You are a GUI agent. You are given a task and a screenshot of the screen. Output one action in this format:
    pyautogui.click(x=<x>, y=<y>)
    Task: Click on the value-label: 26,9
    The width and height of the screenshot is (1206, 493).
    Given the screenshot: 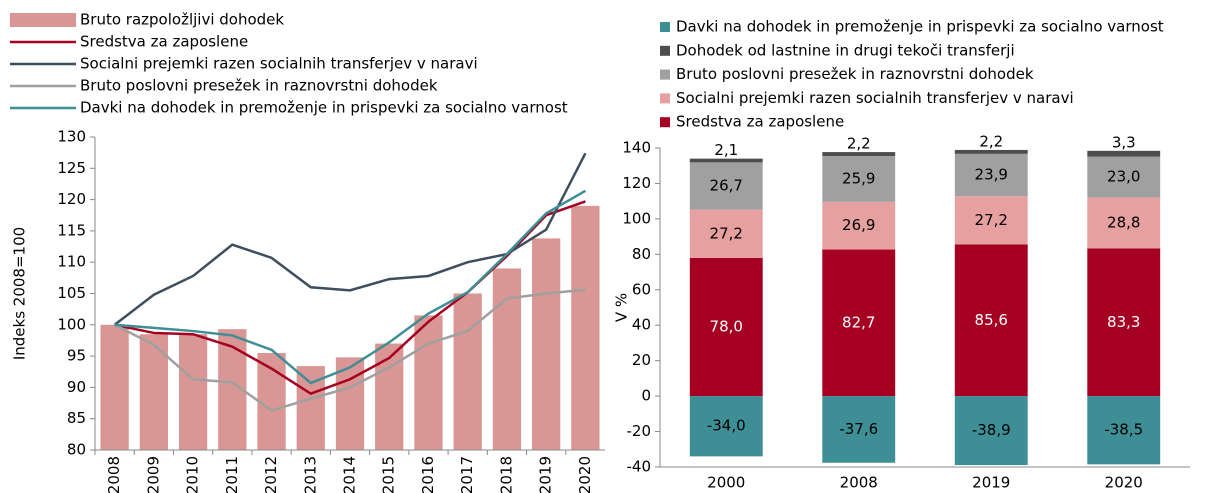 What is the action you would take?
    pyautogui.click(x=858, y=225)
    